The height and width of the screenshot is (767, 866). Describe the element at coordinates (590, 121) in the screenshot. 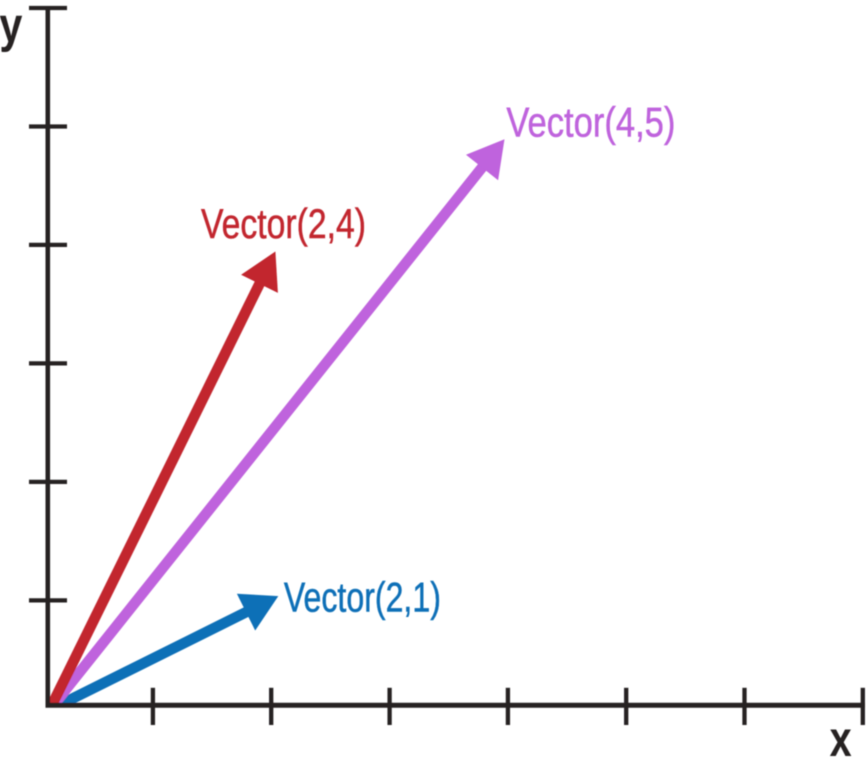

I see `svg-text: Vector(4,5)` at that location.